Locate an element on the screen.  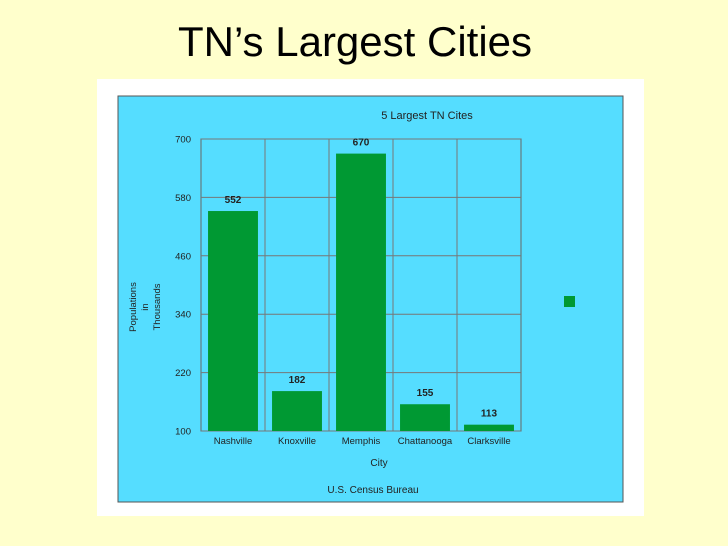
bar-knoxville is located at coordinates (297, 411).